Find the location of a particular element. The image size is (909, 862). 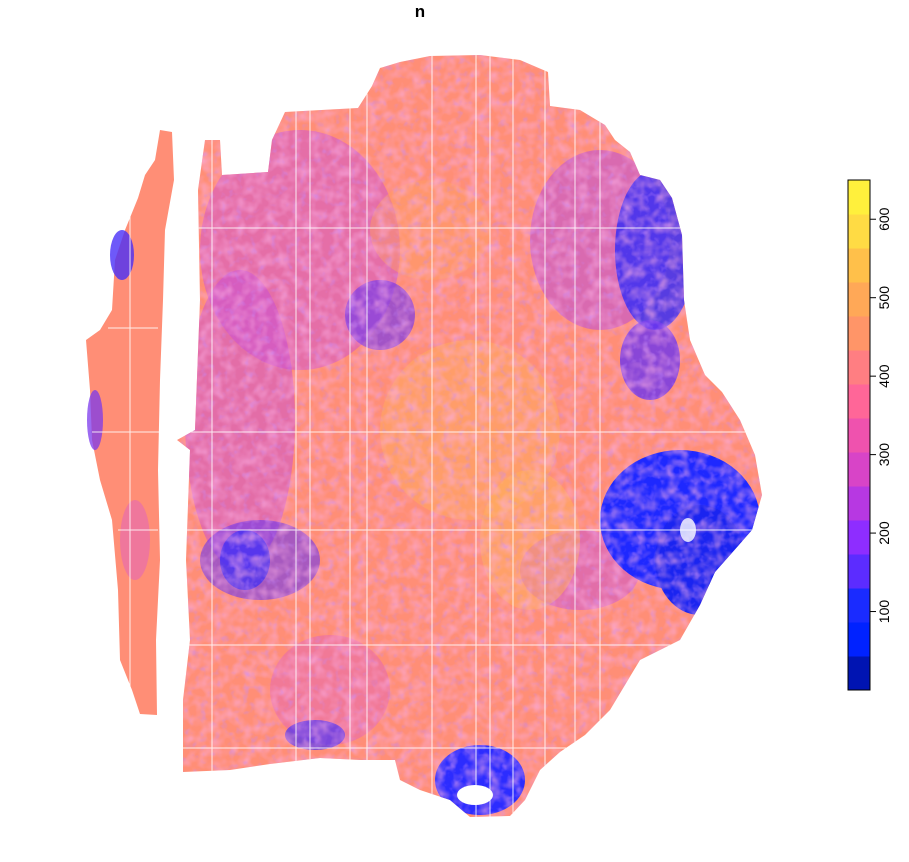

plot-title: n is located at coordinates (420, 11).